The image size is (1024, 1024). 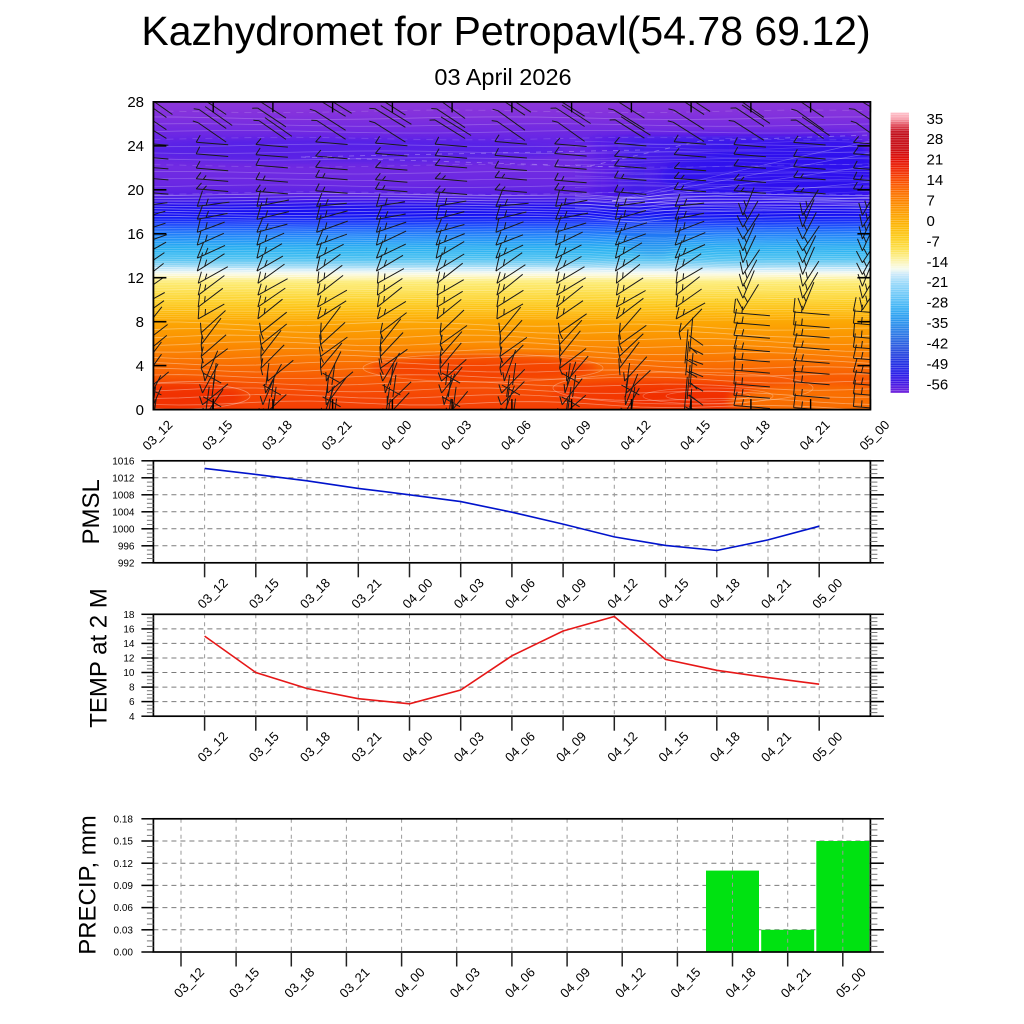 What do you see at coordinates (502, 77) in the screenshot?
I see `svg-text: 03 April 2026` at bounding box center [502, 77].